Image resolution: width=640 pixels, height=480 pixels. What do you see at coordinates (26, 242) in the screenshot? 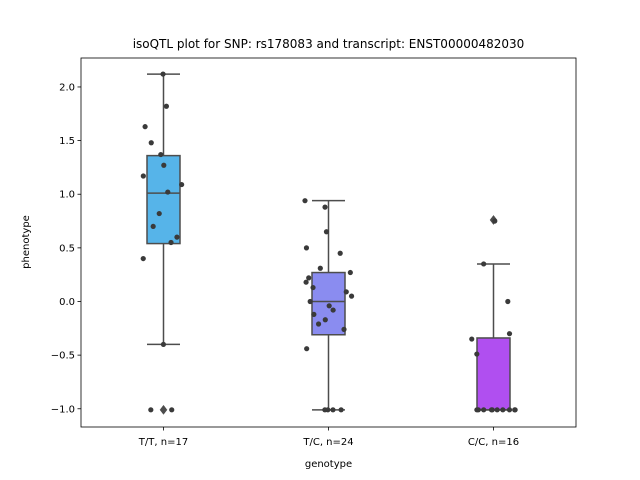
I see `y-axis-label: phenotype` at bounding box center [26, 242].